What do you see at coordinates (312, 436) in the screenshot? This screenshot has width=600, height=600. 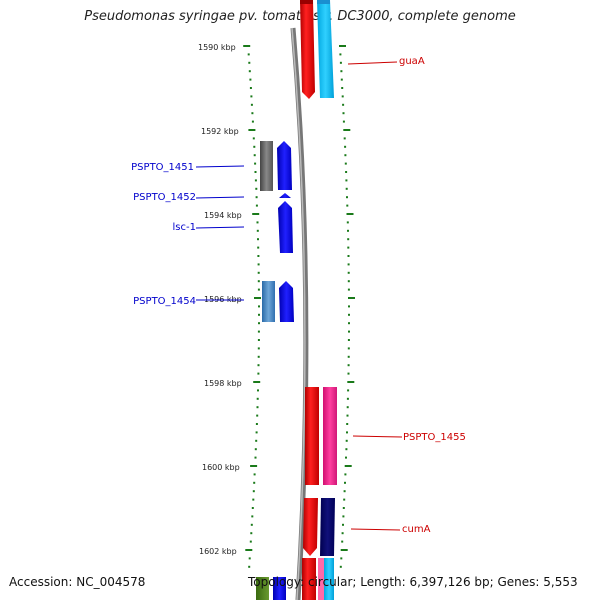 I see `gene-PSPTO_1455-red` at bounding box center [312, 436].